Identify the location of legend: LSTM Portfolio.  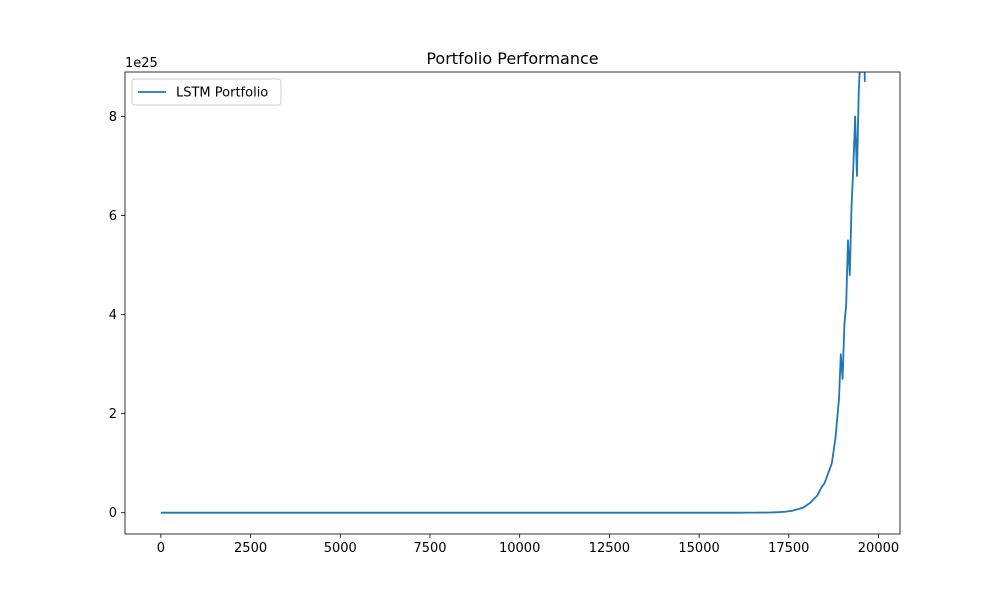
(206, 92).